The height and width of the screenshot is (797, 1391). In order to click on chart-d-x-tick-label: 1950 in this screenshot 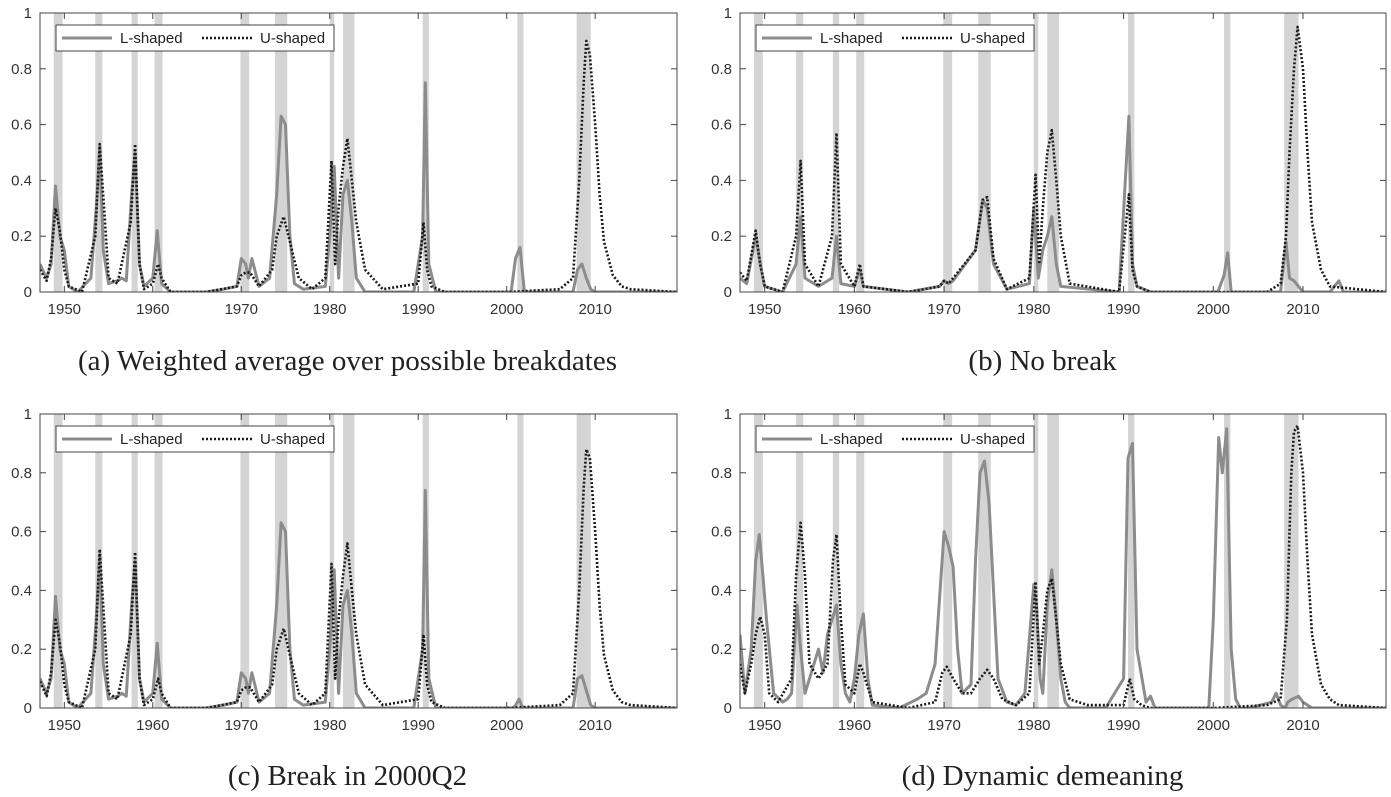, I will do `click(764, 725)`.